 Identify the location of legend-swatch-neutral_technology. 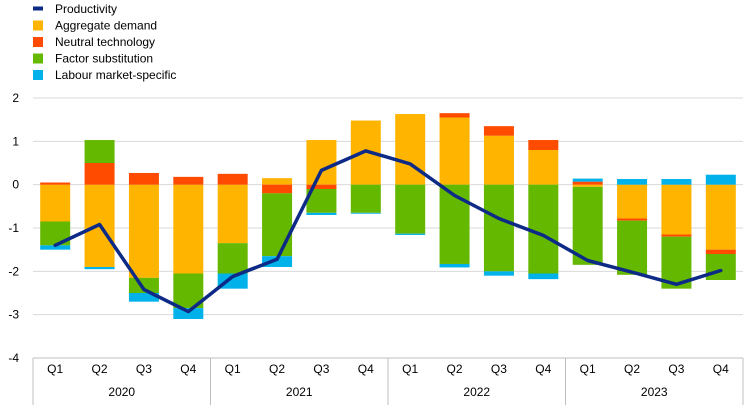
(38, 42).